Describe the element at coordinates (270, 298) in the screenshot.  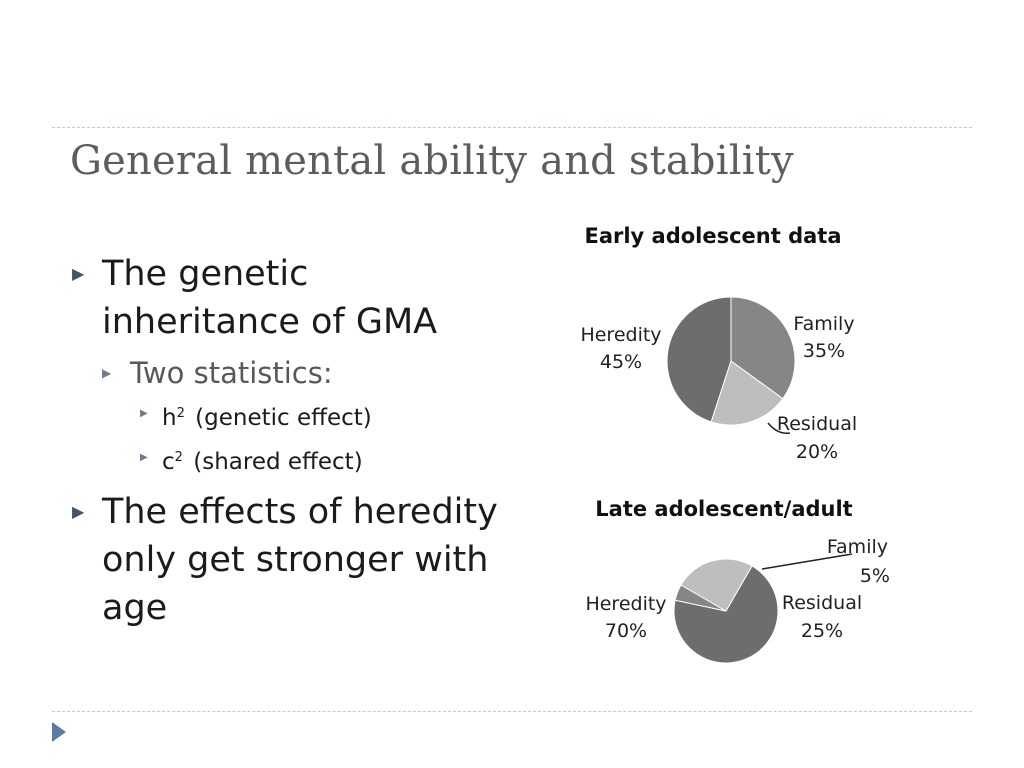
I see `bullet-text: The genetic inheritance of GMA` at that location.